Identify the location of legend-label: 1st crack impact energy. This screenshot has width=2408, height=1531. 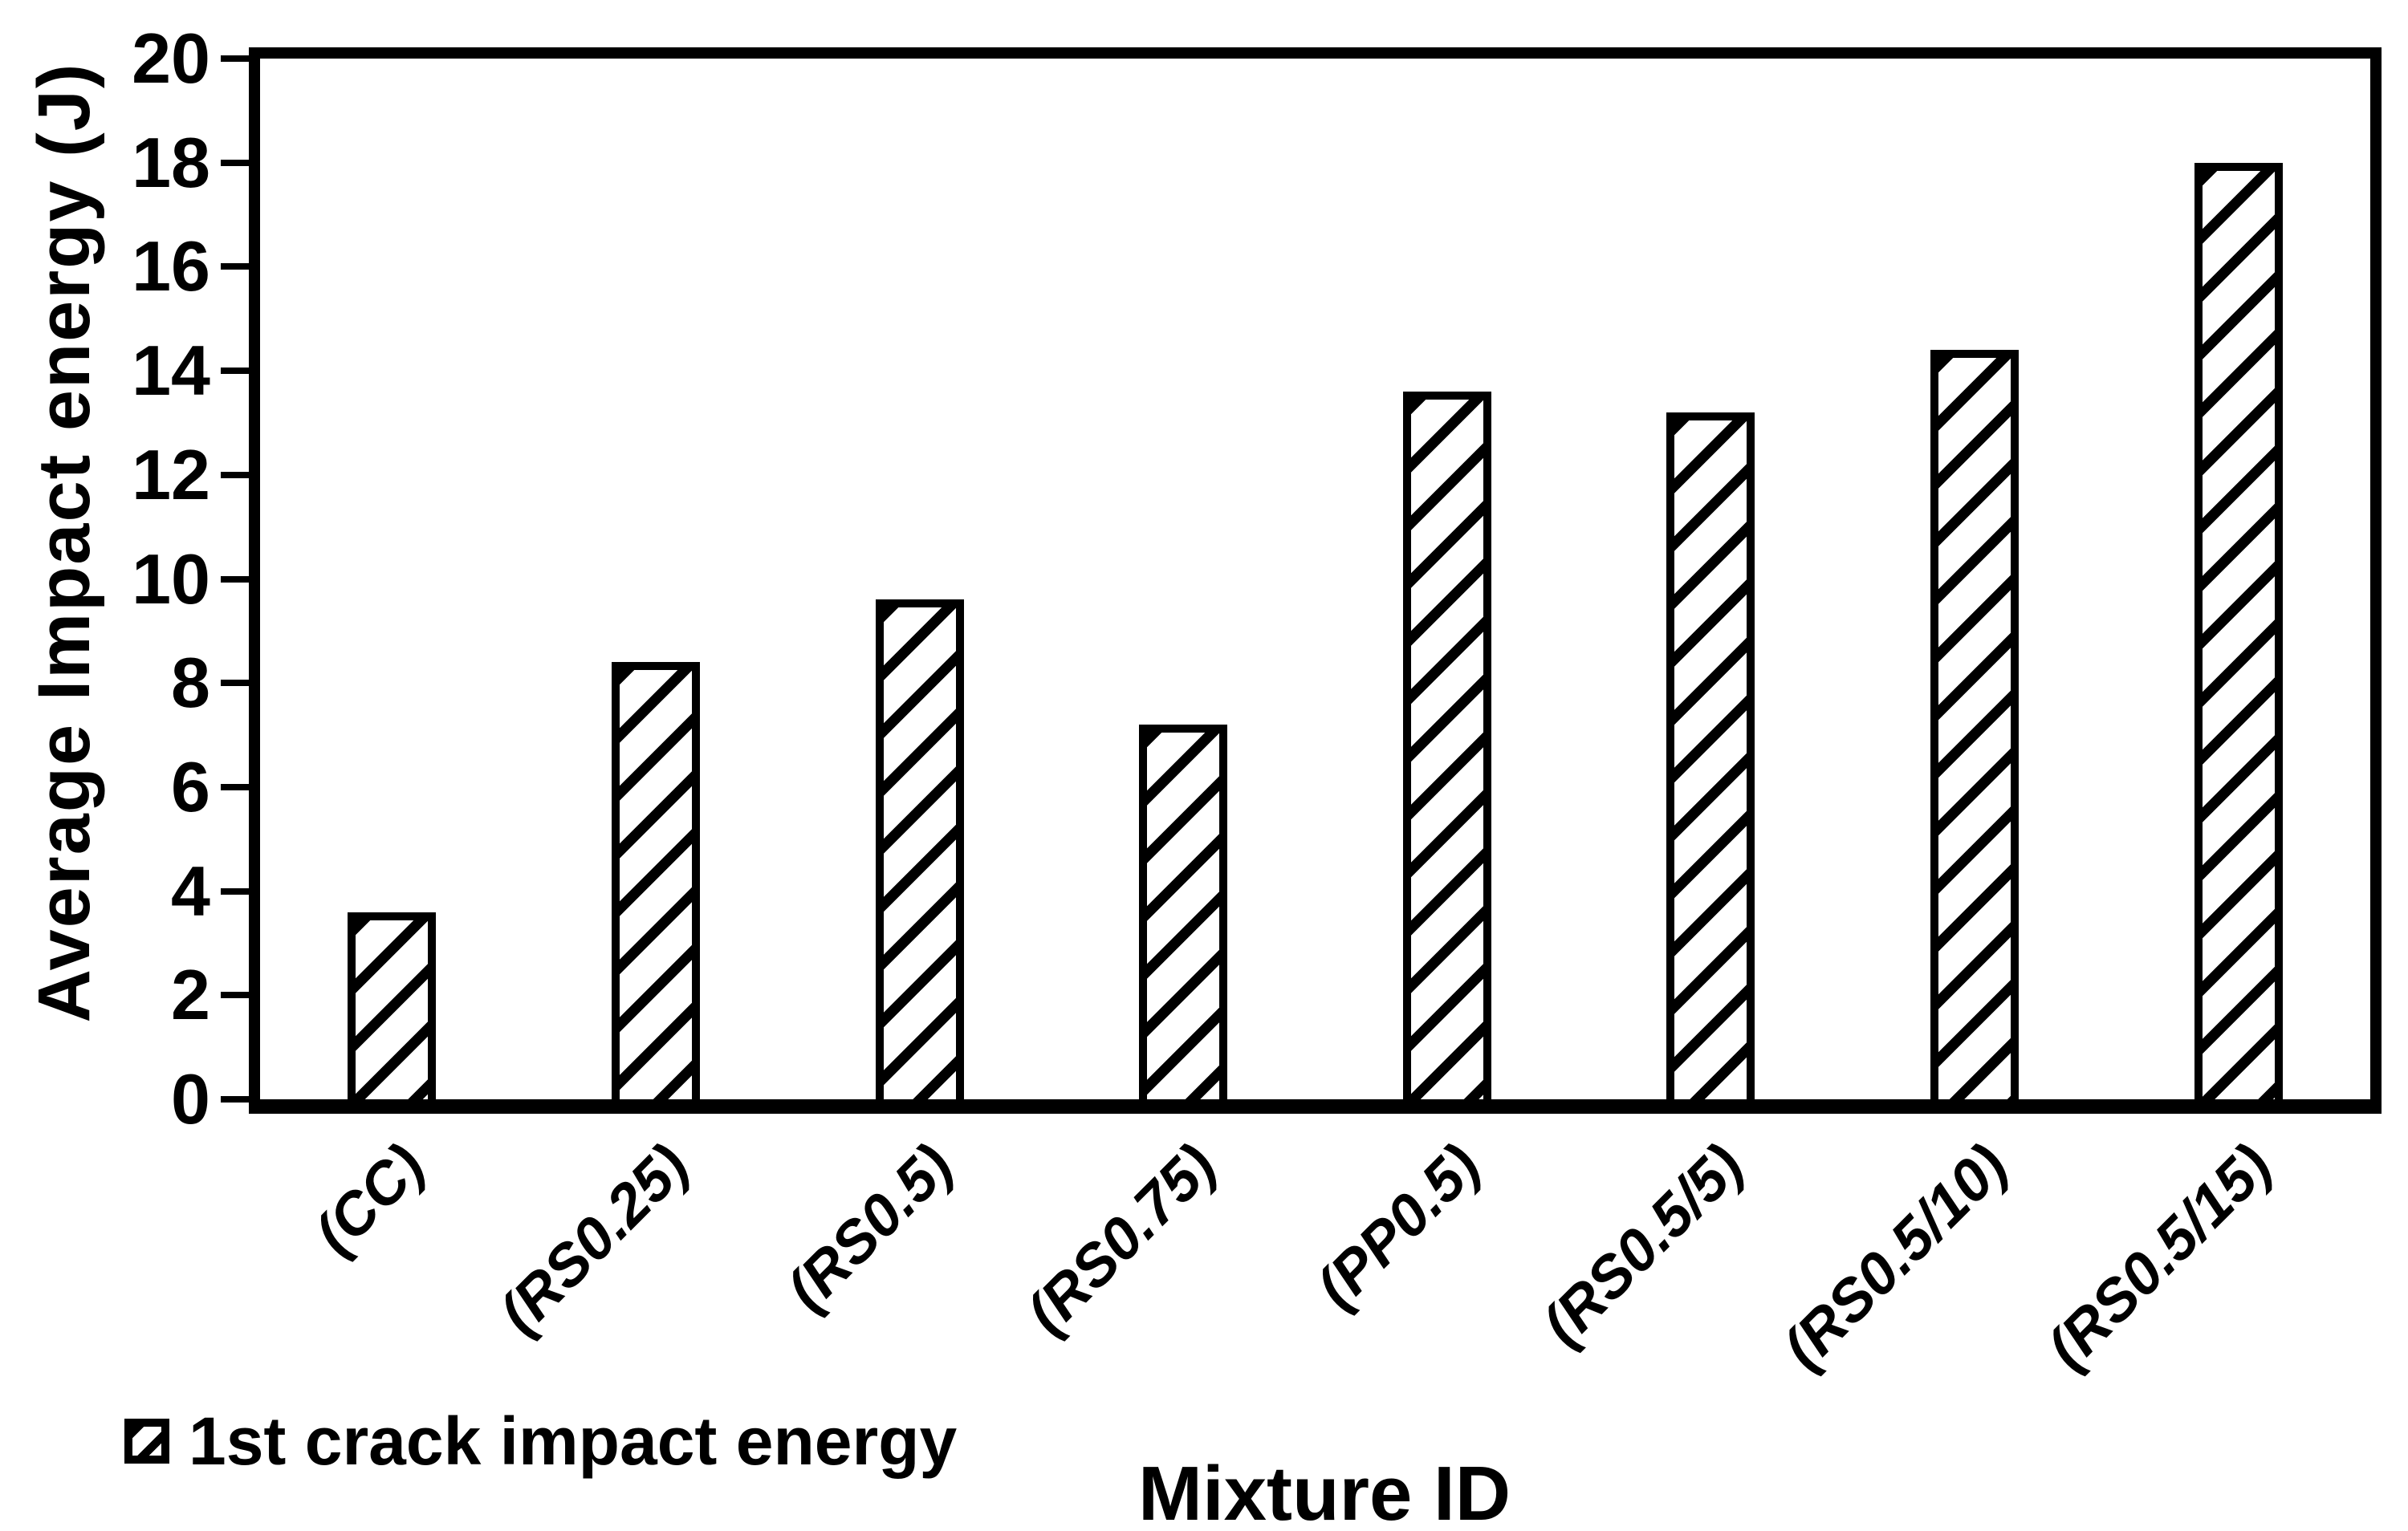
(573, 1441).